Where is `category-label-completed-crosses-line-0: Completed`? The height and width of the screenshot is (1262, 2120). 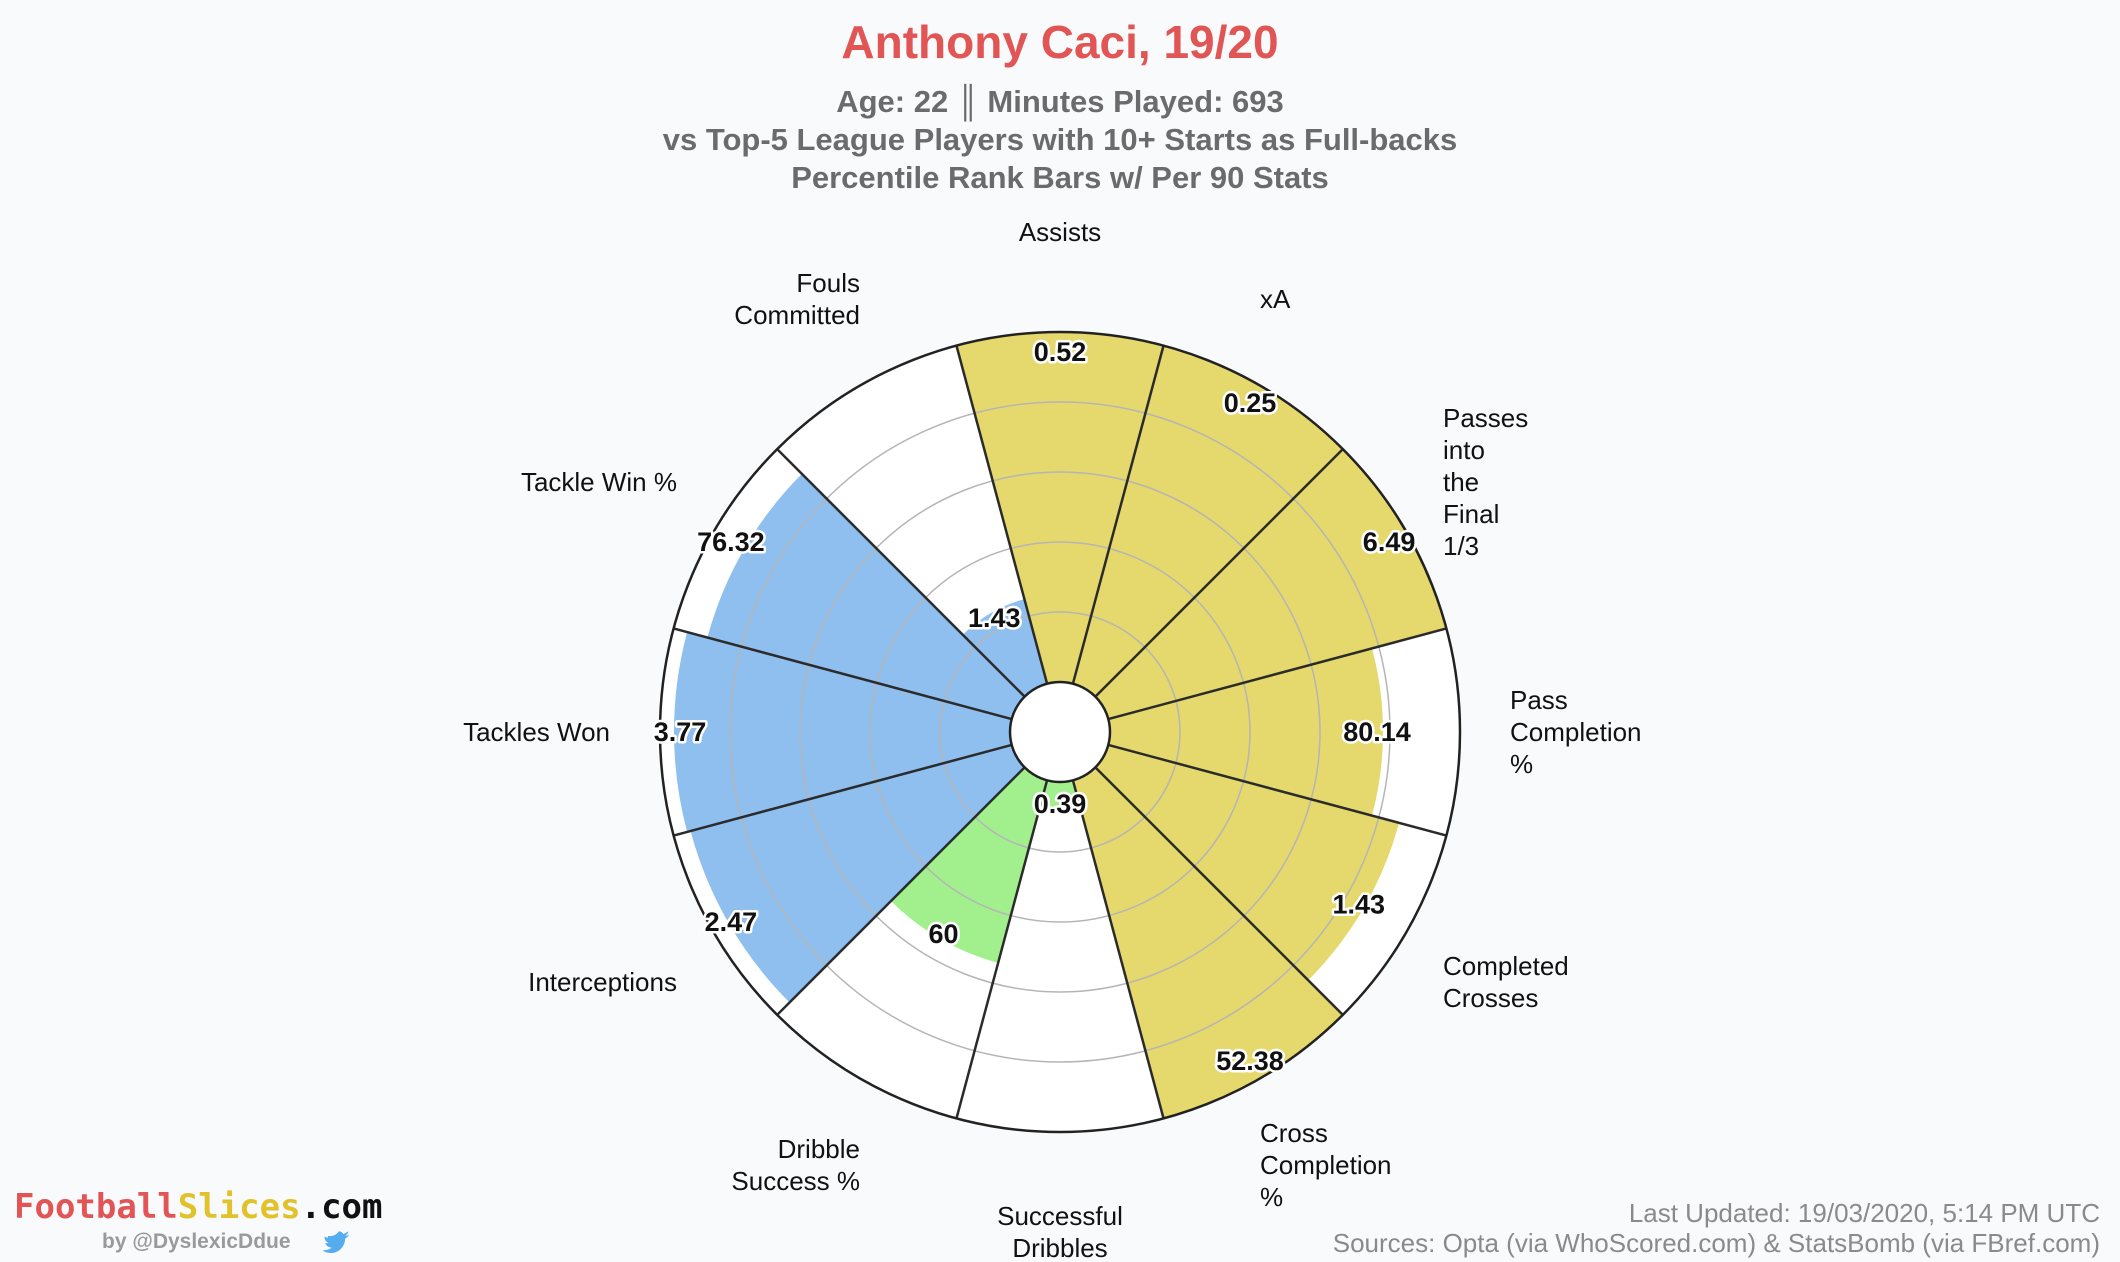
category-label-completed-crosses-line-0: Completed is located at coordinates (1506, 966).